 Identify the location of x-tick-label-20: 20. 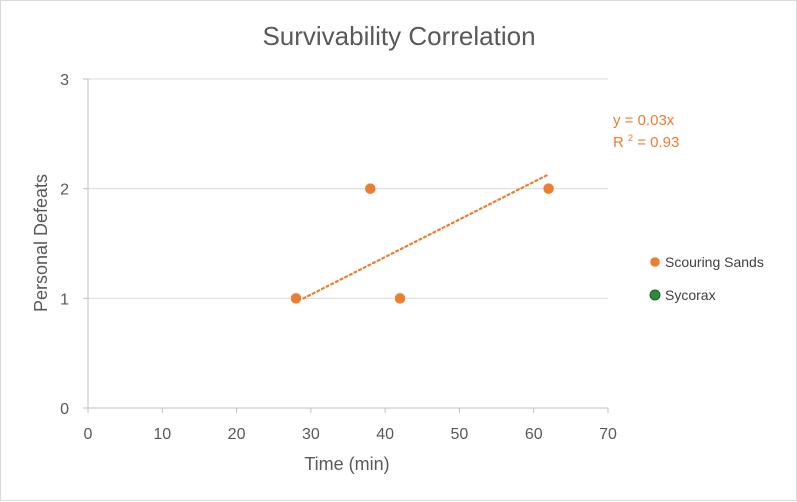
(237, 434).